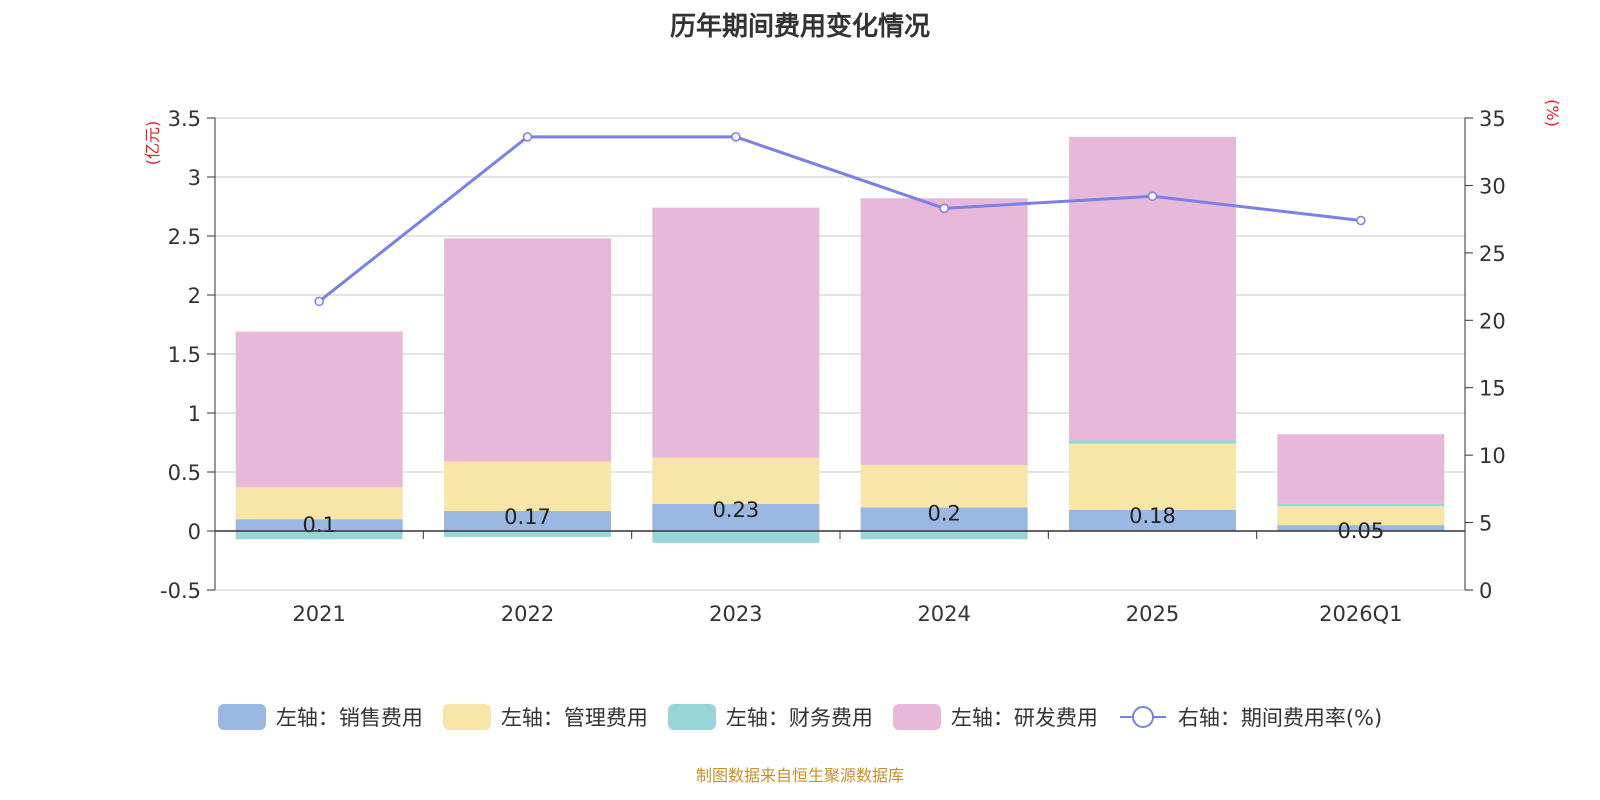  I want to click on legend-label-finance: 左轴：财务费用, so click(799, 718).